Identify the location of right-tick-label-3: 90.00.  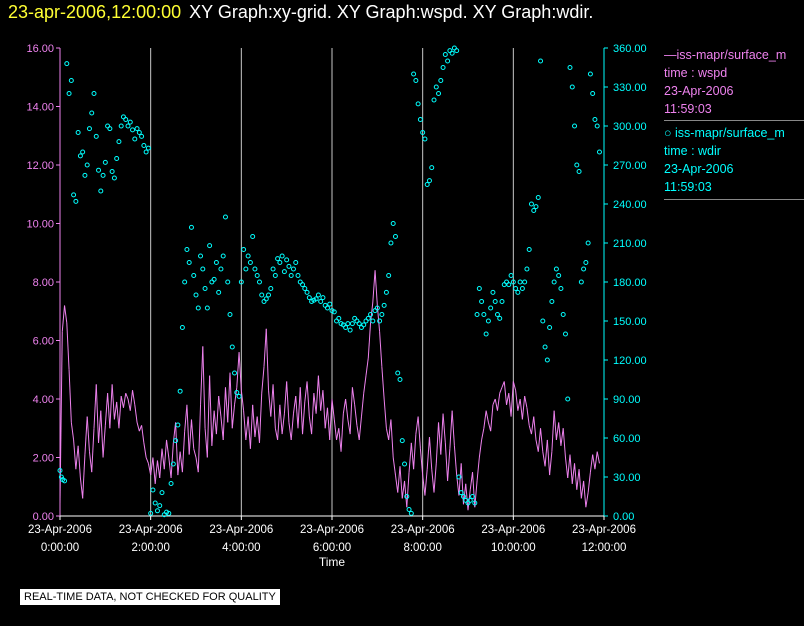
(627, 400).